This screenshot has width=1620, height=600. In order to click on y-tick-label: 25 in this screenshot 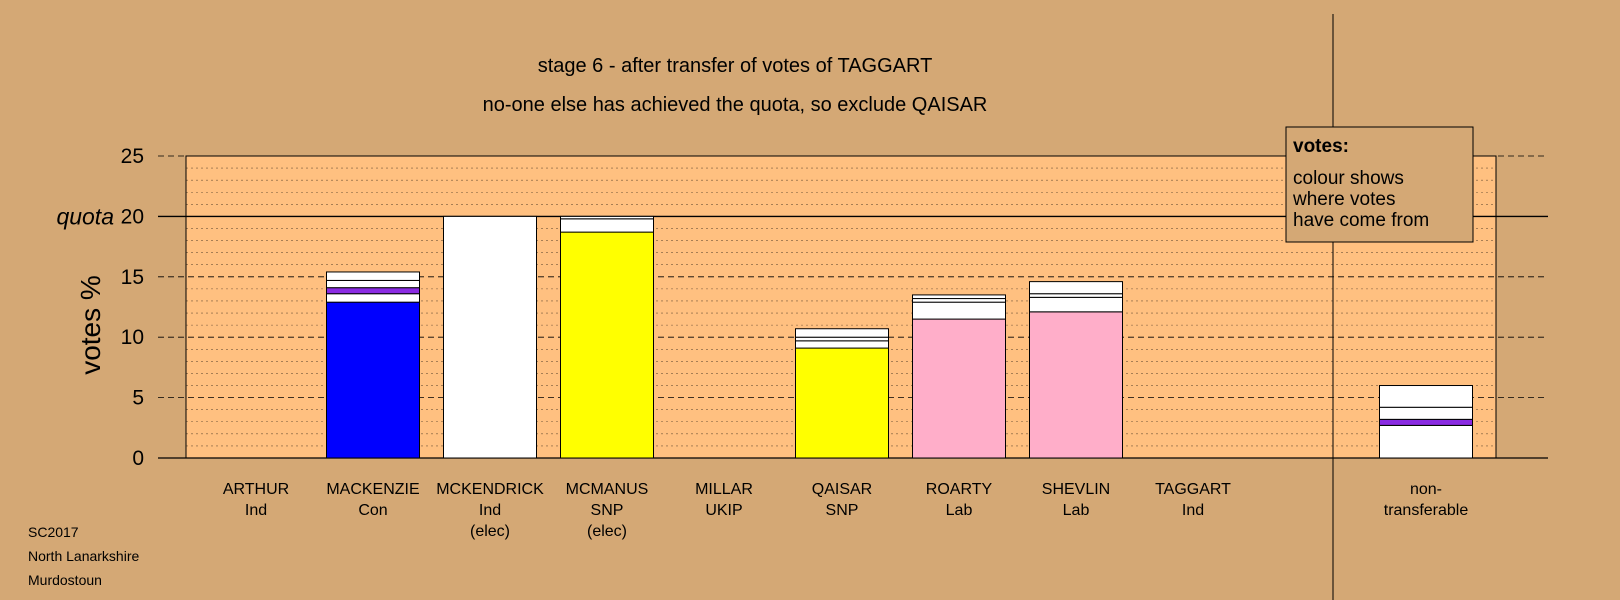, I will do `click(132, 156)`.